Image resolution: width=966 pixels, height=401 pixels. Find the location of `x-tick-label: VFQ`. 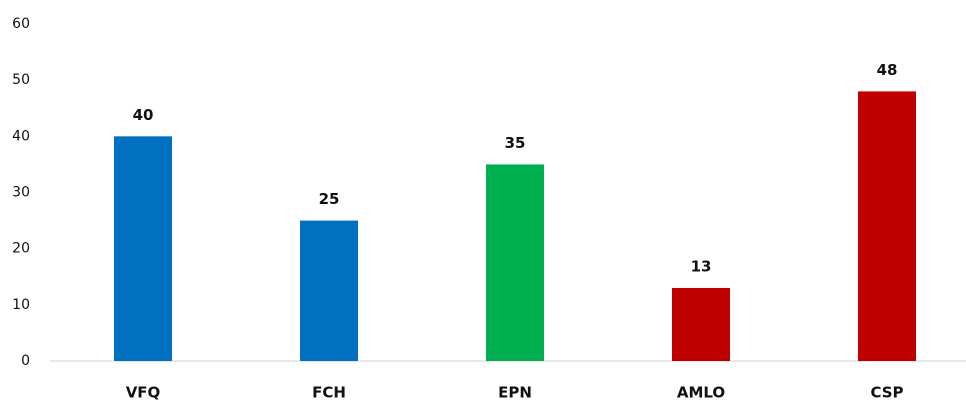

x-tick-label: VFQ is located at coordinates (143, 392).